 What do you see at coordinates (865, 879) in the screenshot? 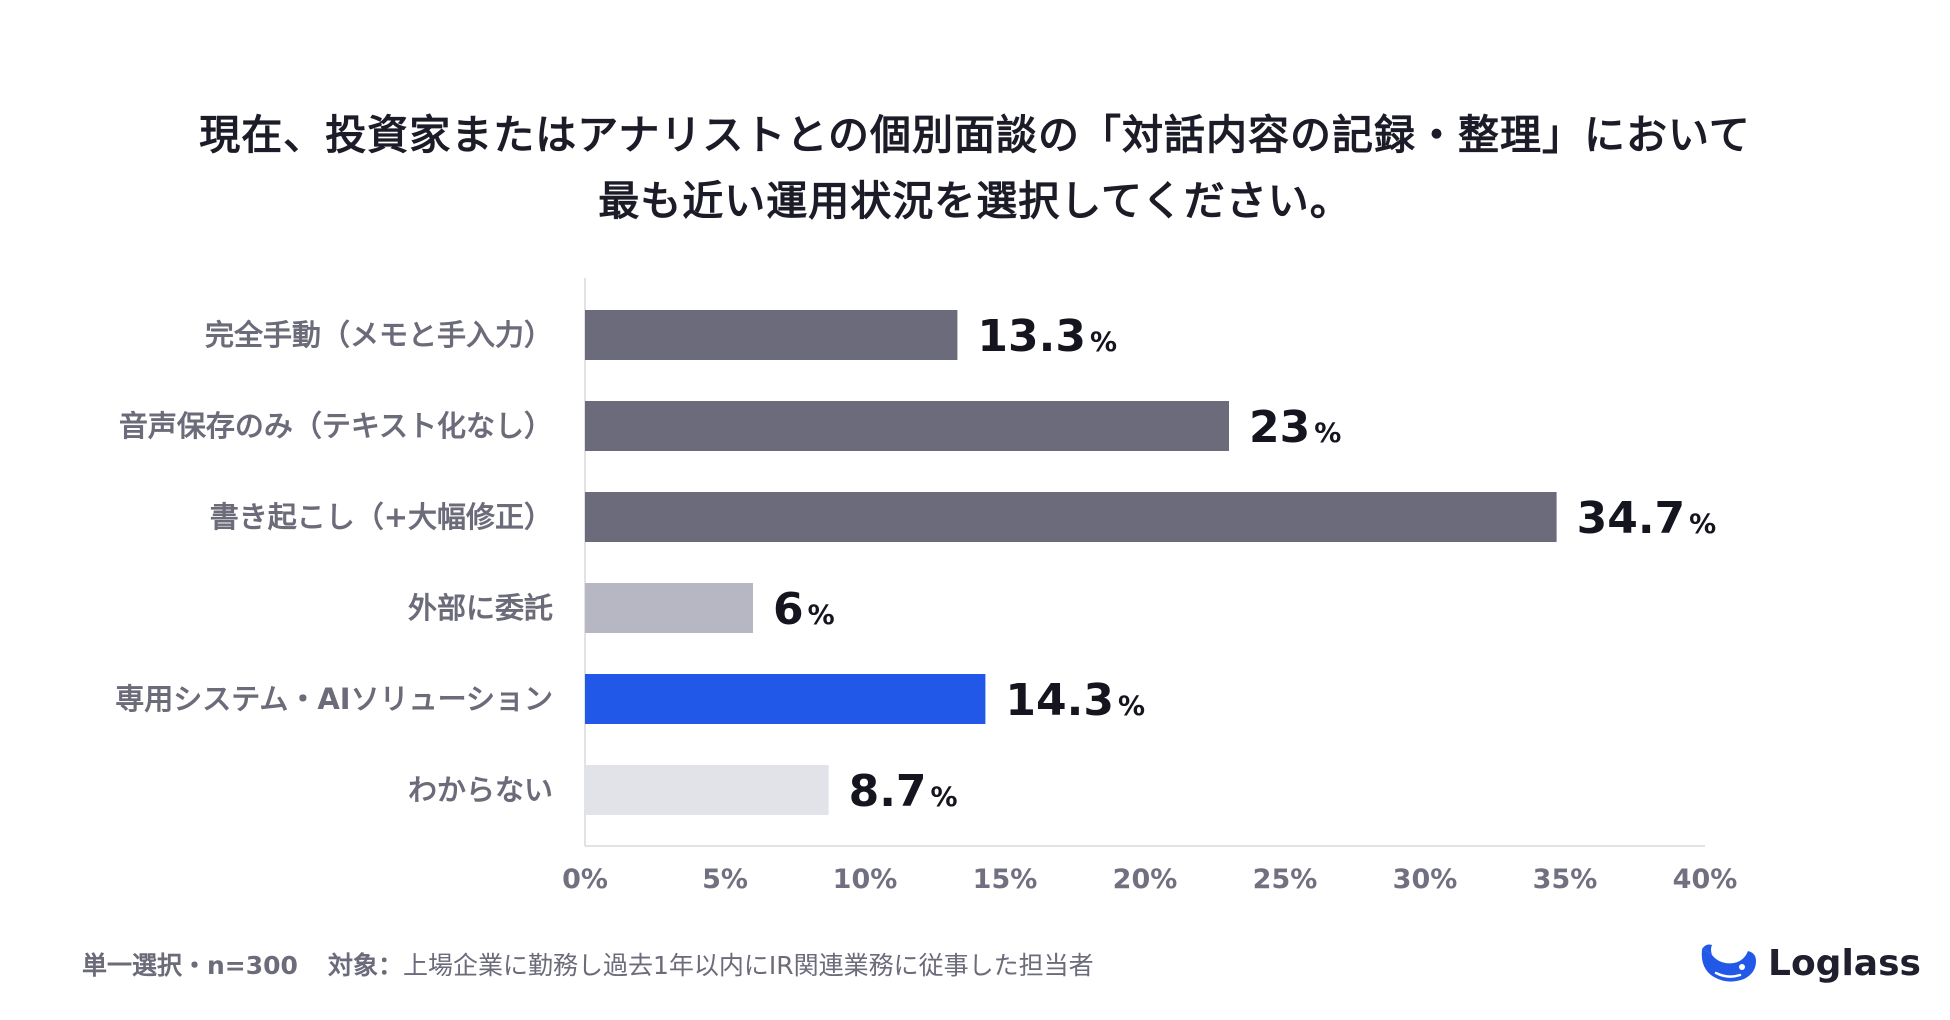
I see `x-tick-label-3: 10%` at bounding box center [865, 879].